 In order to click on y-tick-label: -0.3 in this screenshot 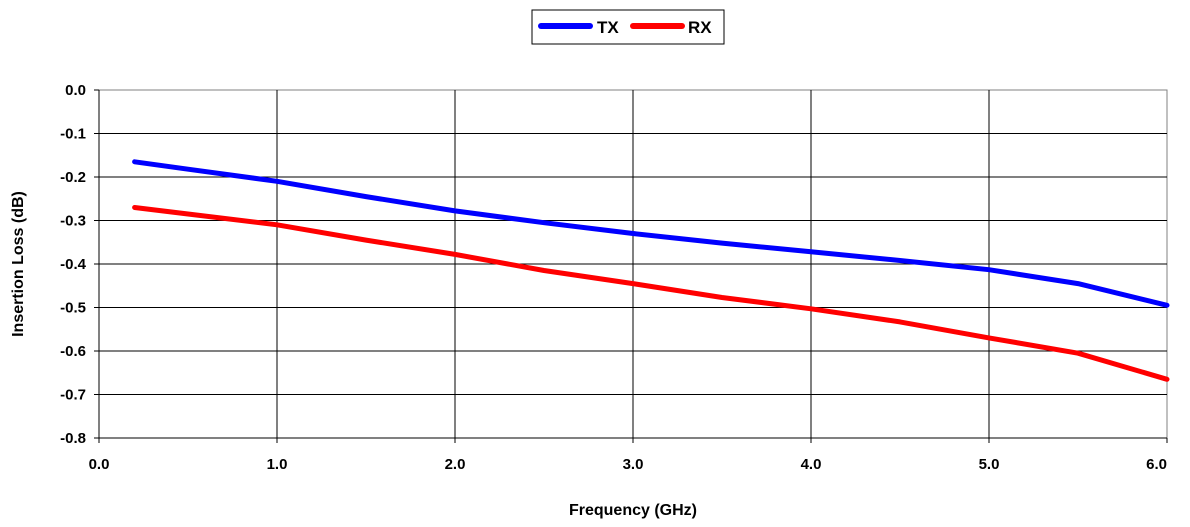, I will do `click(73, 221)`.